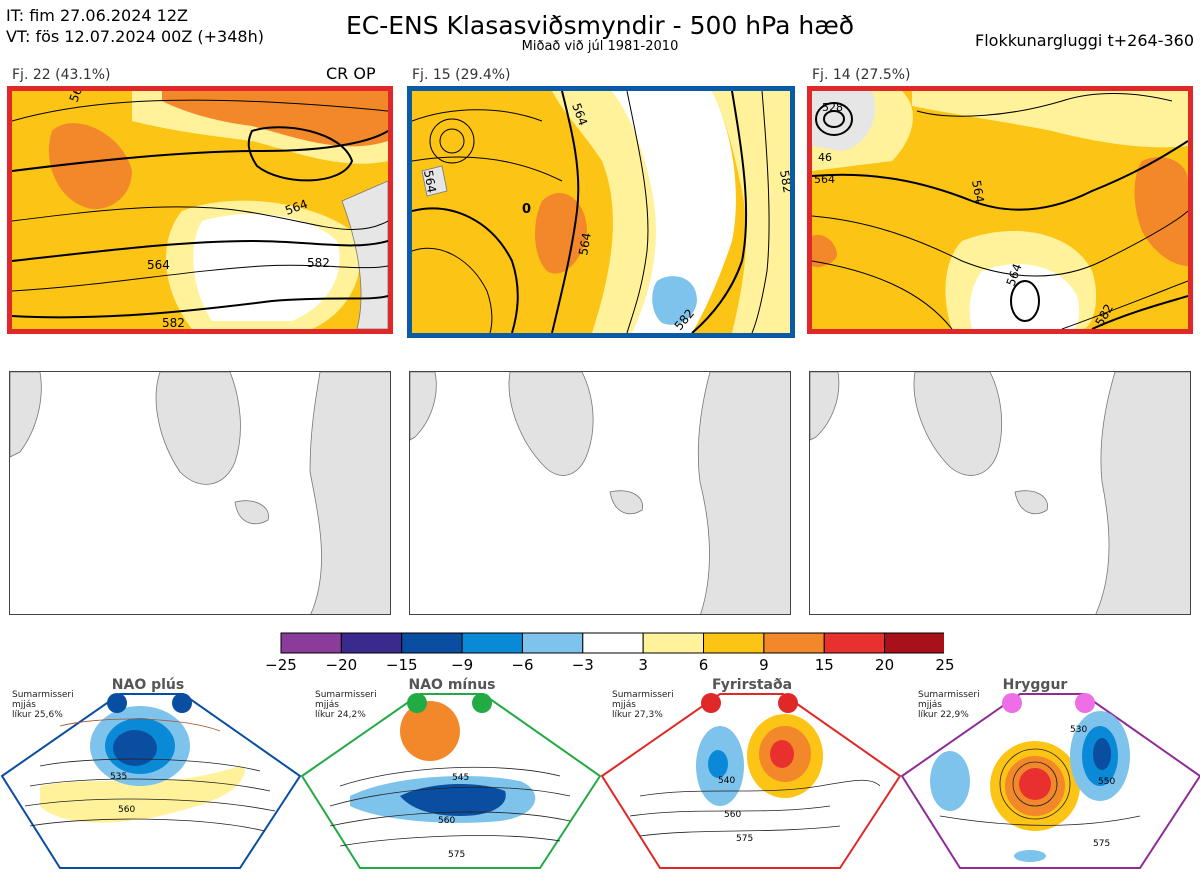 This screenshot has width=1200, height=875. What do you see at coordinates (825, 157) in the screenshot?
I see `contour-label: 46` at bounding box center [825, 157].